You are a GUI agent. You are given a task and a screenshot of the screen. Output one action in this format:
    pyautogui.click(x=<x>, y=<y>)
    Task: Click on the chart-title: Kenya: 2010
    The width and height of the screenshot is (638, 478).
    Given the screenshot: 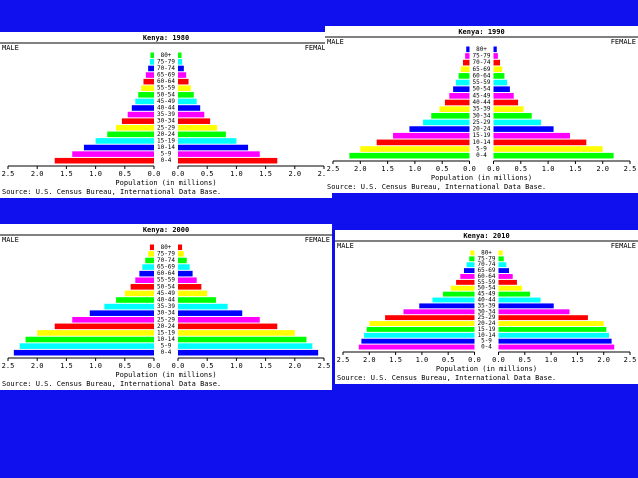 What is the action you would take?
    pyautogui.click(x=486, y=236)
    